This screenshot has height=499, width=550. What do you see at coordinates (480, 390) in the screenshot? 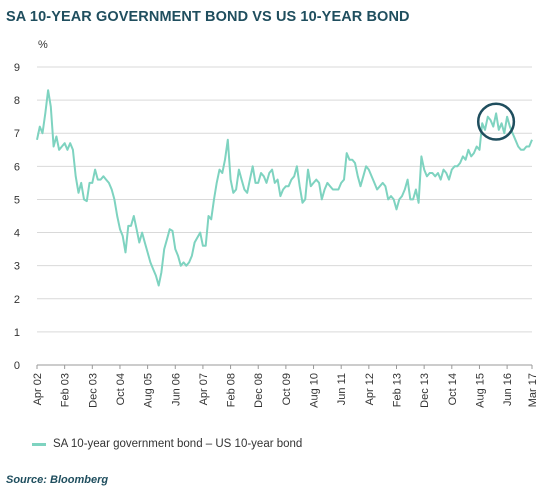
I see `x-tick-label: Aug 15` at bounding box center [480, 390].